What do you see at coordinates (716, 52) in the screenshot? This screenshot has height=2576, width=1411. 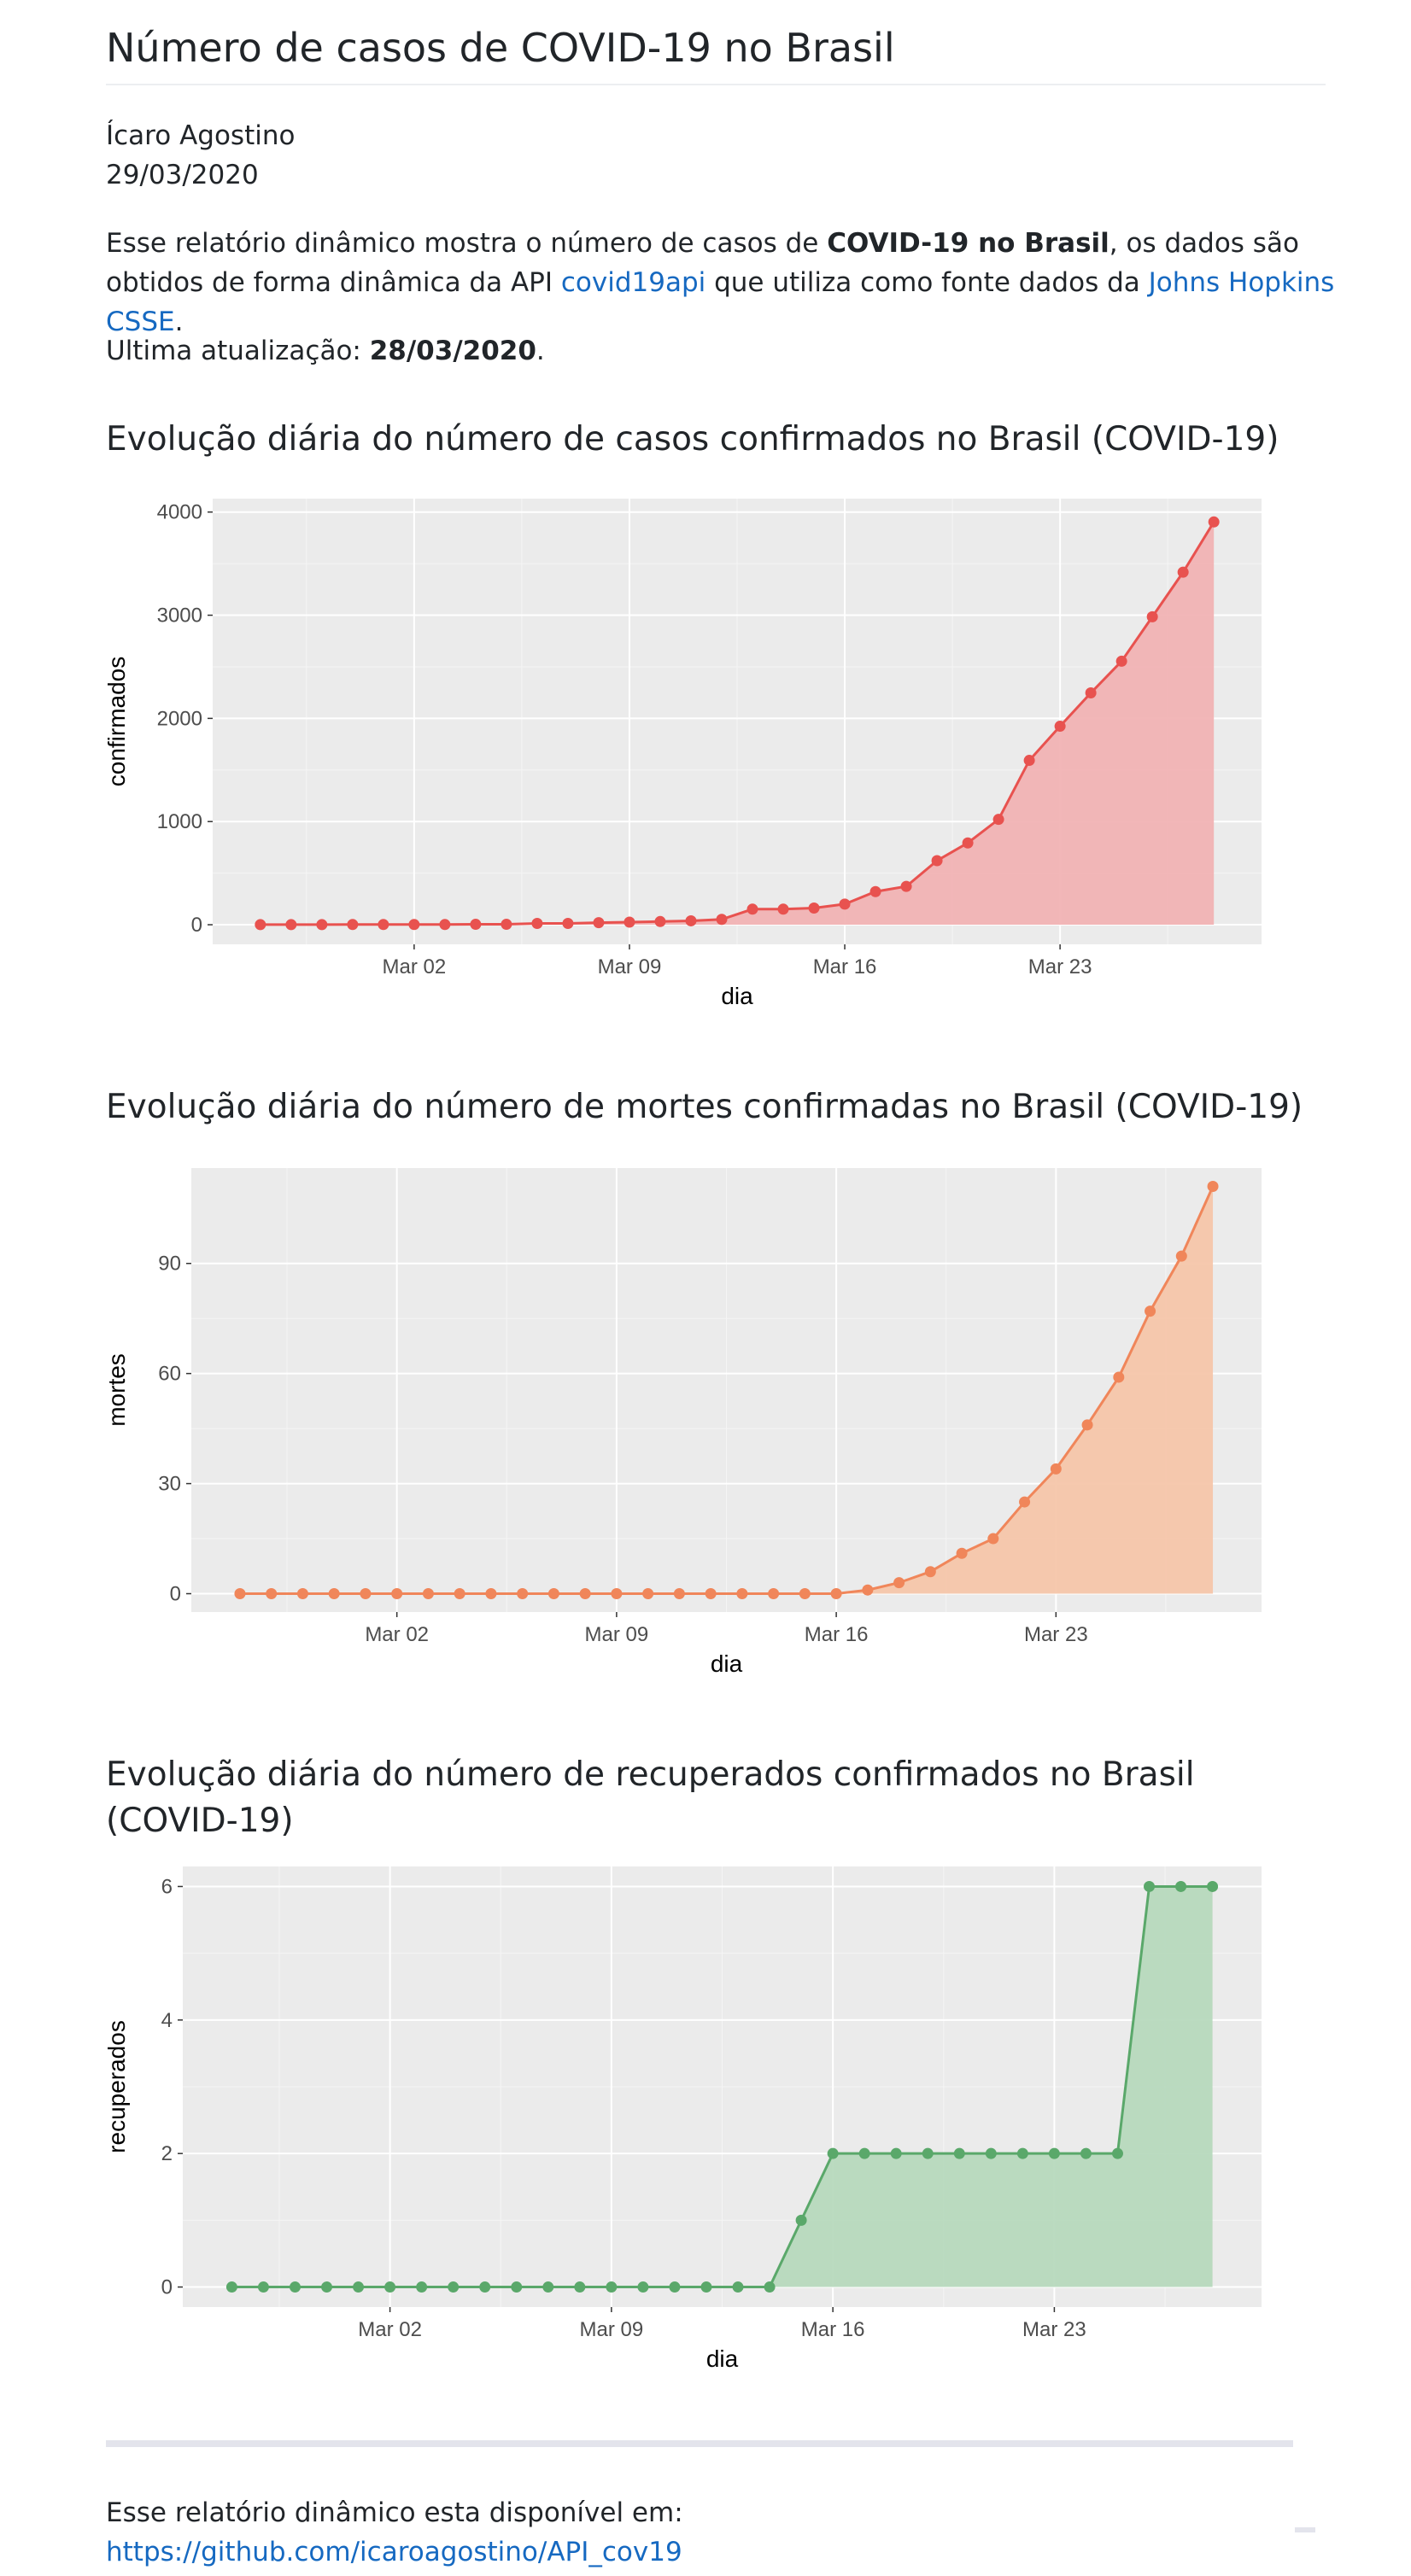 I see `page-title: Número de casos de COVID-19 no Brasil` at bounding box center [716, 52].